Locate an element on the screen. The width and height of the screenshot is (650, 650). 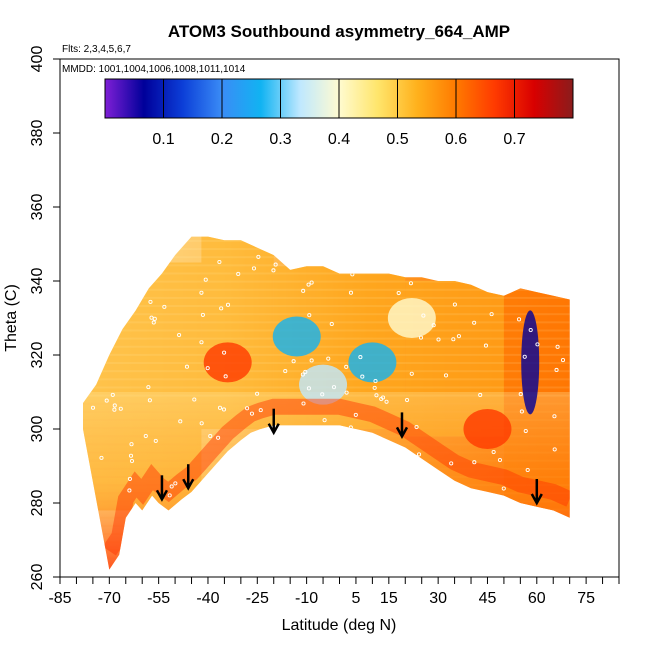
colorbar-tick-label: 0.2 is located at coordinates (222, 139).